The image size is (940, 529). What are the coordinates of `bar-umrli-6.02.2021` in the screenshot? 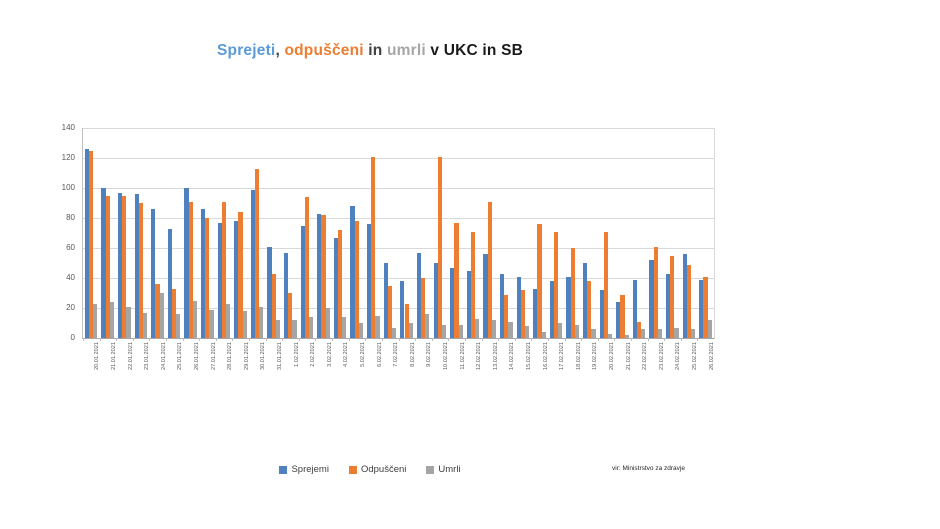 It's located at (377, 326).